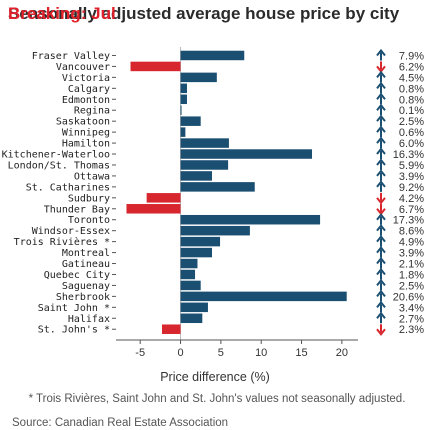  What do you see at coordinates (261, 353) in the screenshot?
I see `x-tick-label: 10` at bounding box center [261, 353].